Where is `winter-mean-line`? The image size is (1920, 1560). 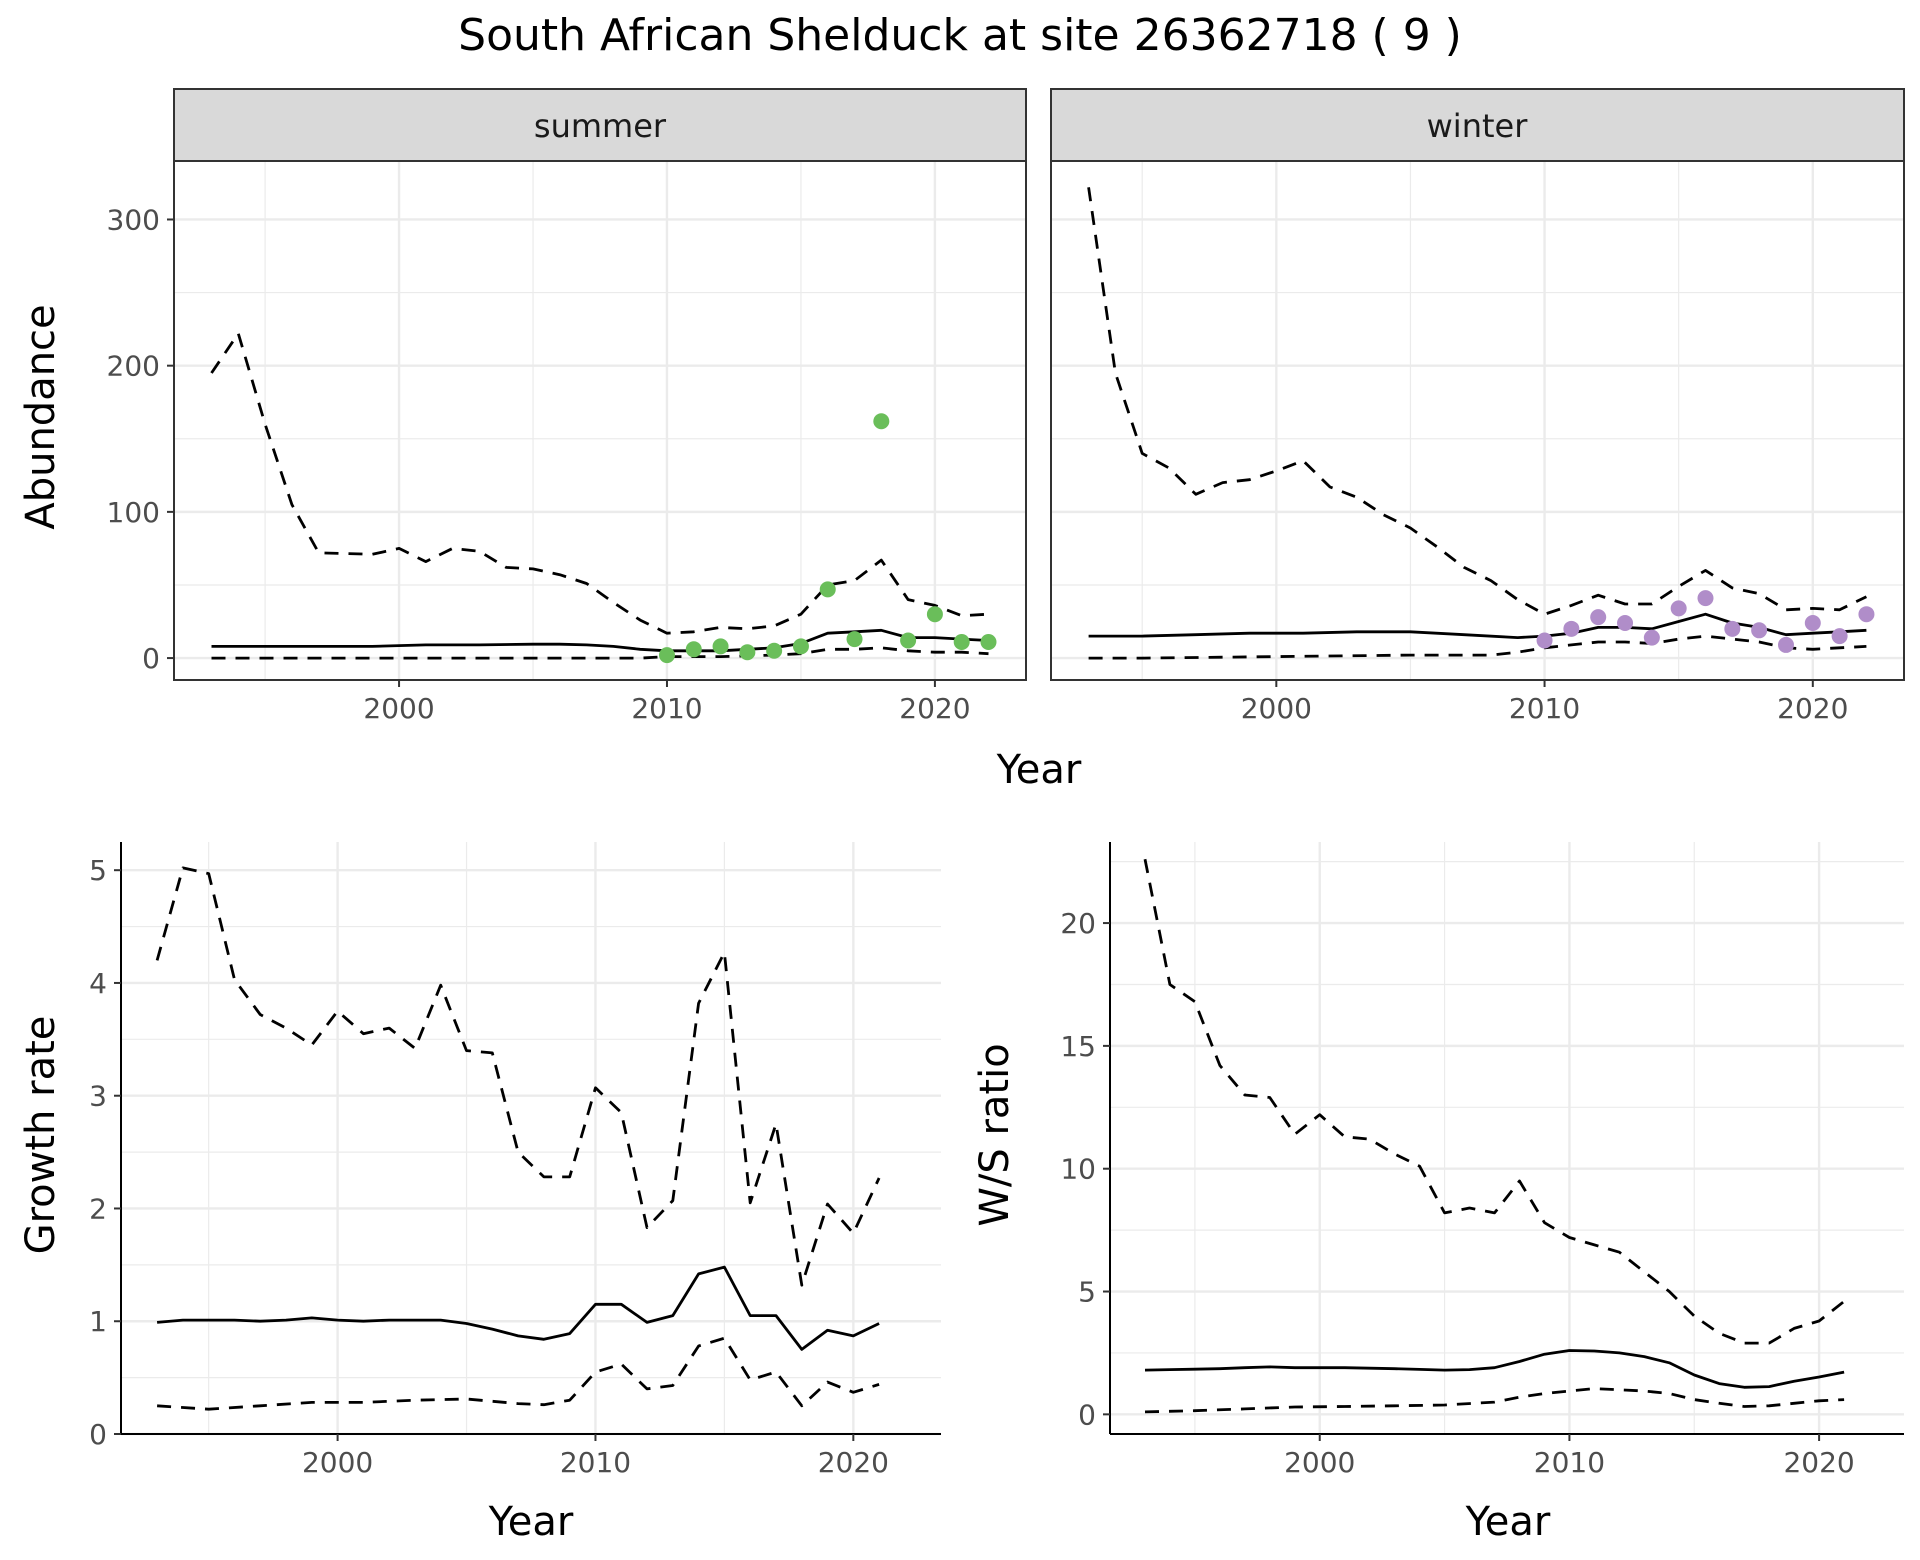 winter-mean-line is located at coordinates (1477, 625).